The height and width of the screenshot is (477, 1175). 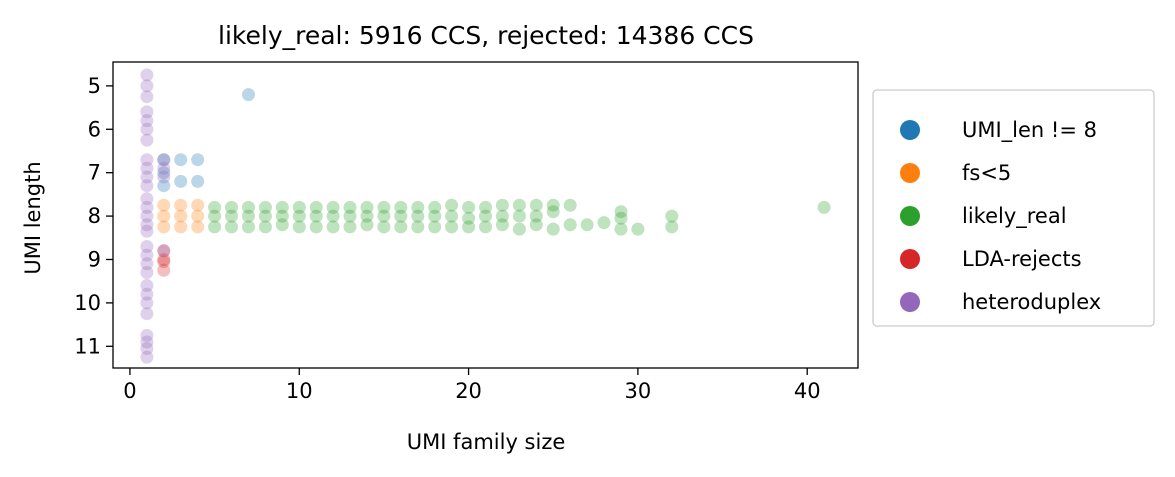 I want to click on legend-marker-heteroduplex, so click(x=910, y=302).